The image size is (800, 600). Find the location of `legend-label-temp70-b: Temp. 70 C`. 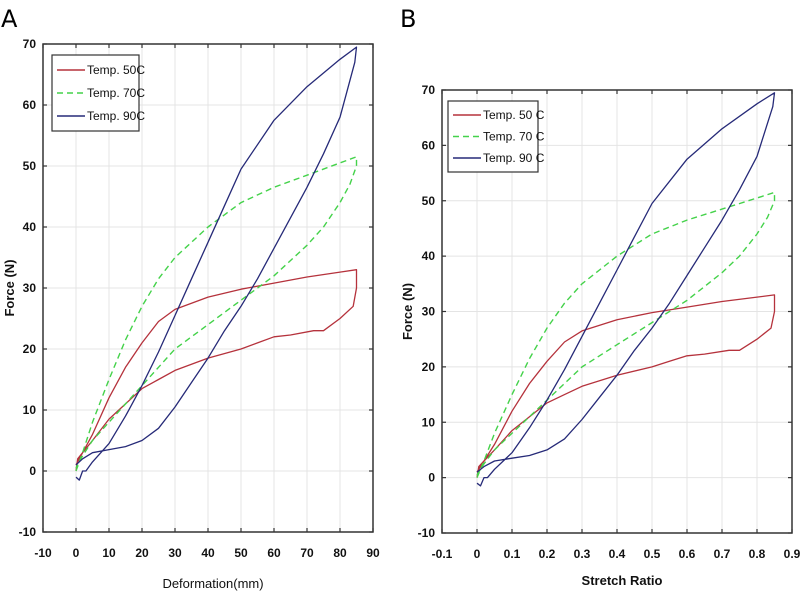

legend-label-temp70-b: Temp. 70 C is located at coordinates (514, 137).